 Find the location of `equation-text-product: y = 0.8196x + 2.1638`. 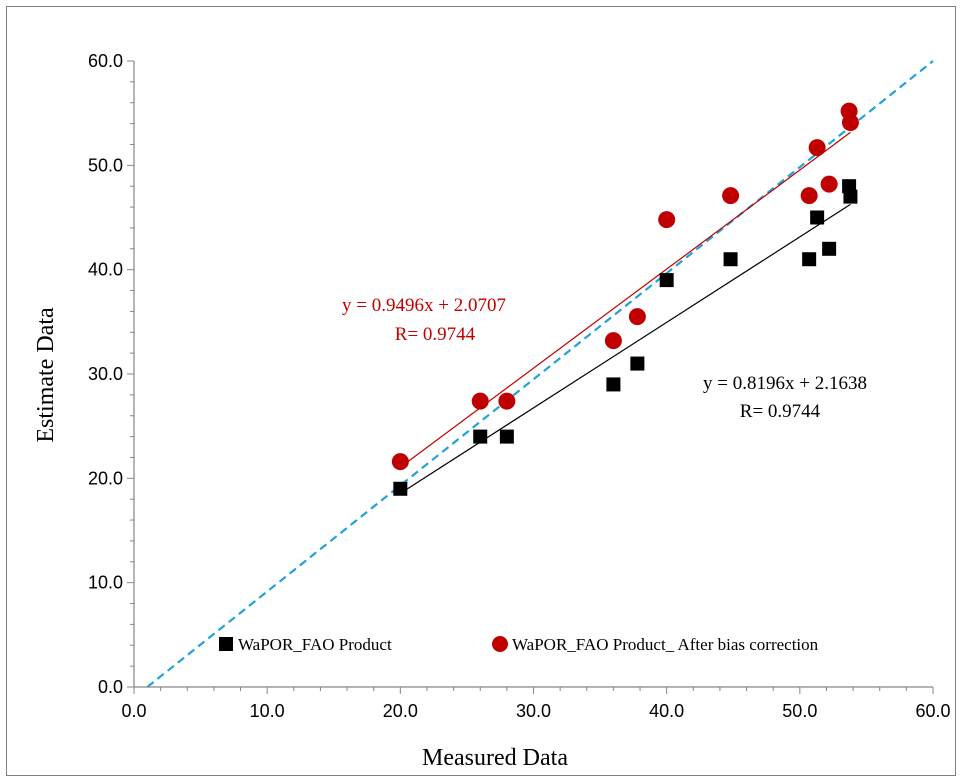

equation-text-product: y = 0.8196x + 2.1638 is located at coordinates (785, 383).